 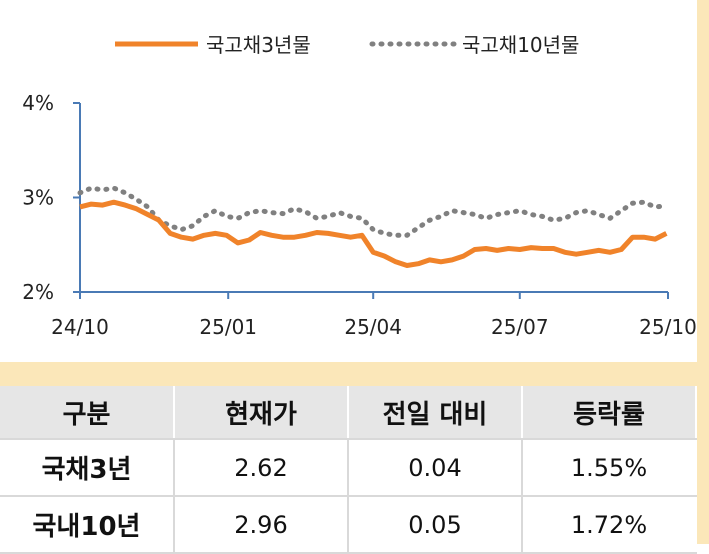 I want to click on table-row: 국내10년 2.96 0.05 1.72%, so click(x=348, y=525).